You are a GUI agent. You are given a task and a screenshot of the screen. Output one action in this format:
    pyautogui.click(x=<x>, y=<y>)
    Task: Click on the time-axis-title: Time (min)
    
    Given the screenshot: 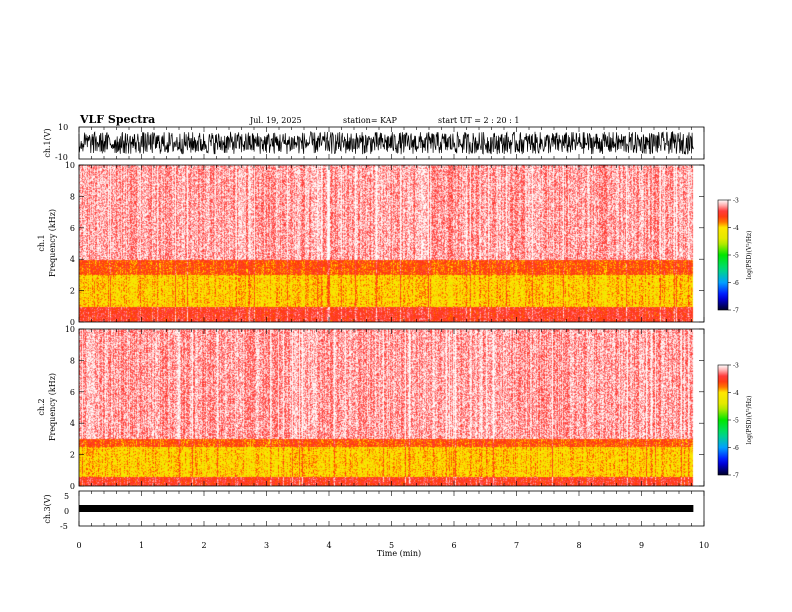 What is the action you would take?
    pyautogui.click(x=399, y=553)
    